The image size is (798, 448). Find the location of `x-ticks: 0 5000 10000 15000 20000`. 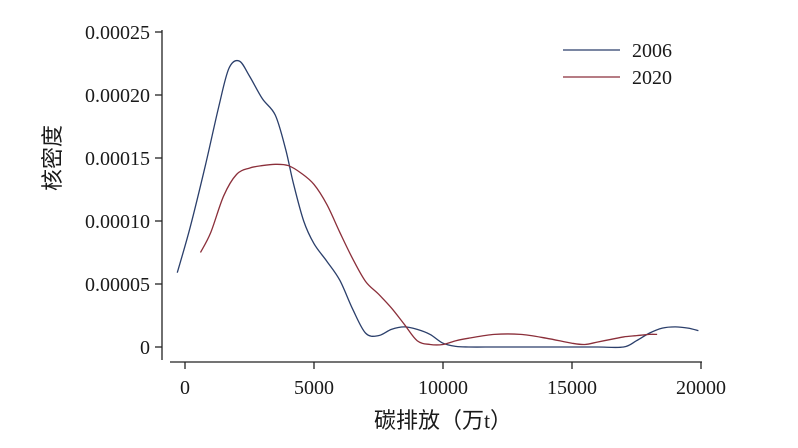

x-ticks: 0 5000 10000 15000 20000 is located at coordinates (453, 380).